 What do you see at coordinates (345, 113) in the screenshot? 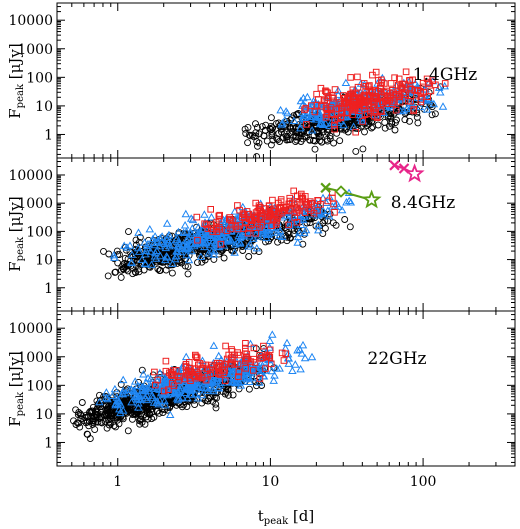
I see `scatter-points-1-4ghz` at bounding box center [345, 113].